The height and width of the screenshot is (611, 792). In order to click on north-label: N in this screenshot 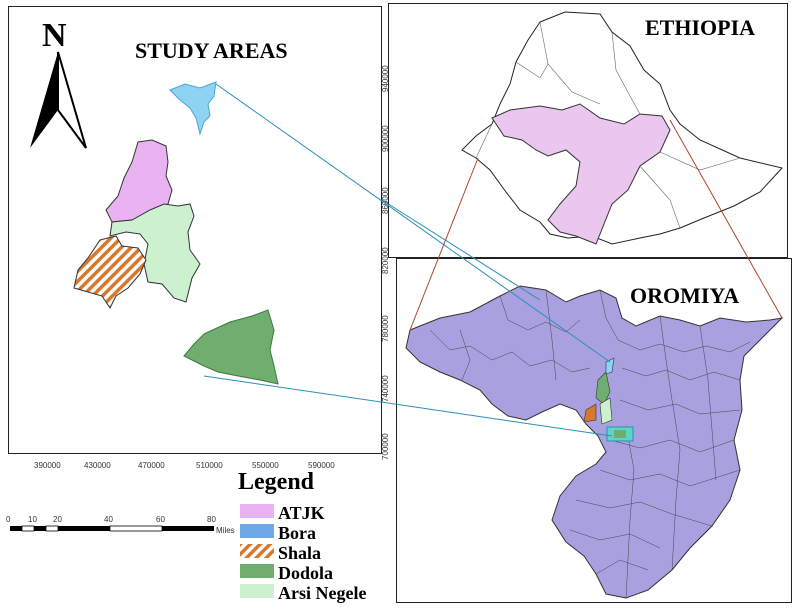, I will do `click(54, 35)`.